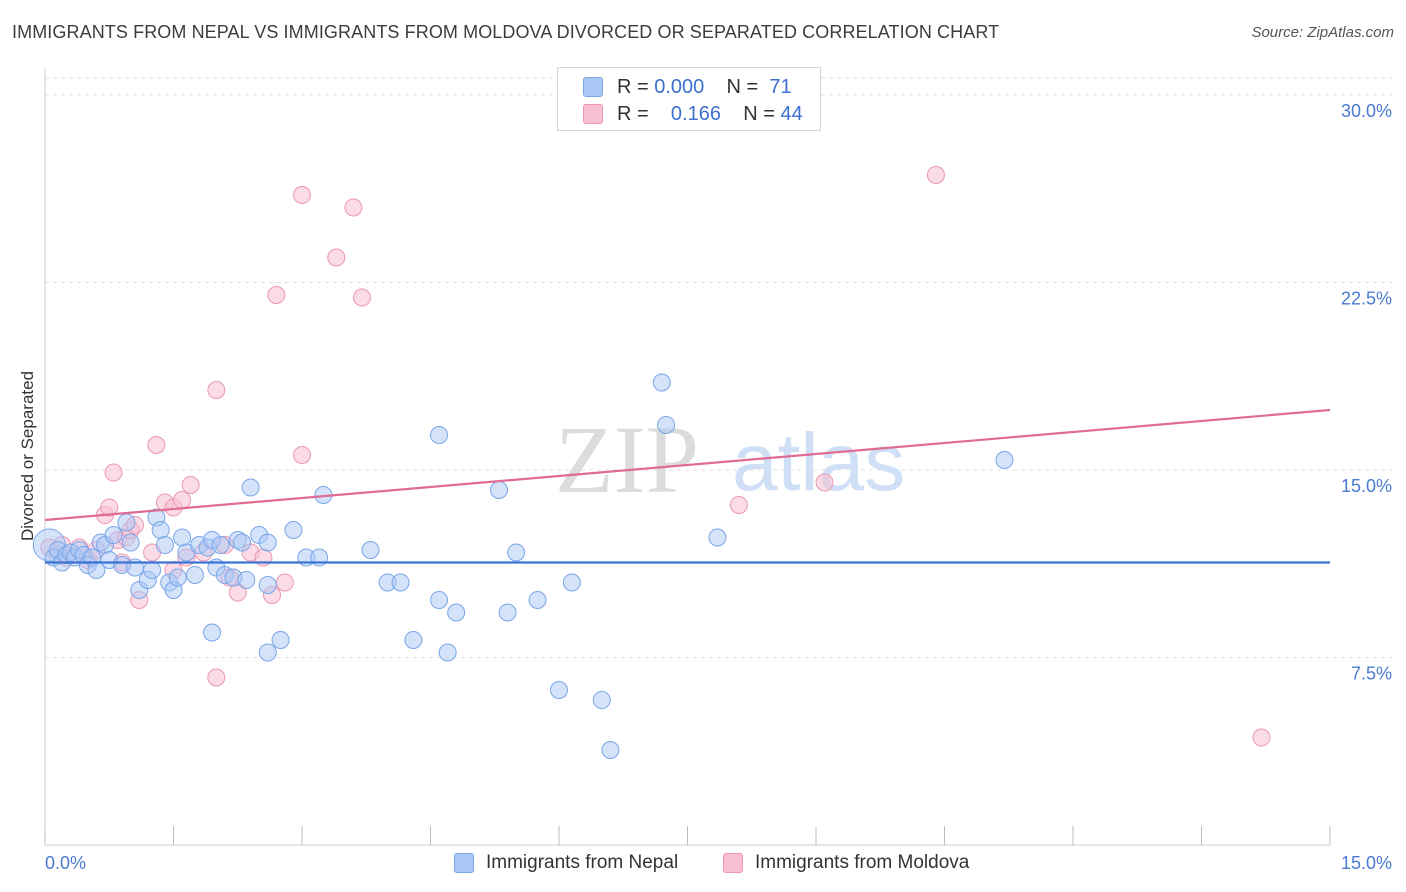 Image resolution: width=1406 pixels, height=892 pixels. I want to click on legend-item-nepal: Immigrants from Nepal, so click(566, 863).